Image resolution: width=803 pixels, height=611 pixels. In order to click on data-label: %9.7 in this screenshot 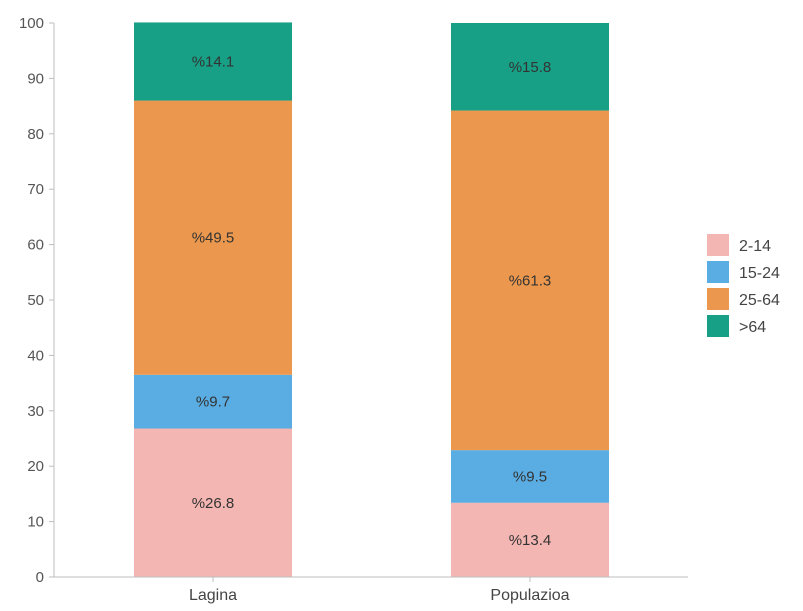, I will do `click(213, 402)`.